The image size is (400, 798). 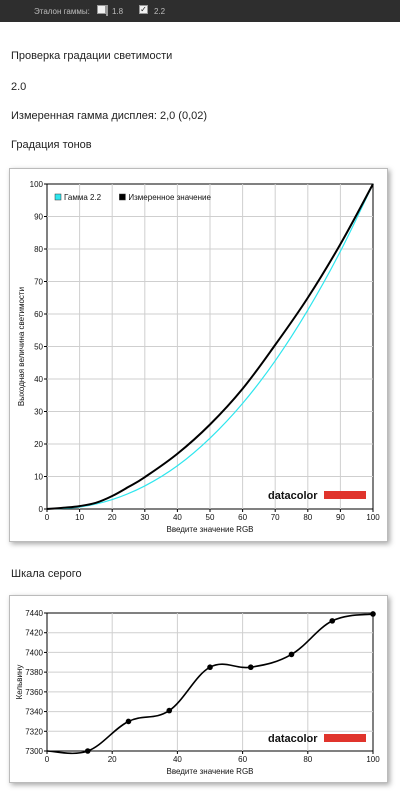 I want to click on gamma-1-8-label: 1.8, so click(x=118, y=11).